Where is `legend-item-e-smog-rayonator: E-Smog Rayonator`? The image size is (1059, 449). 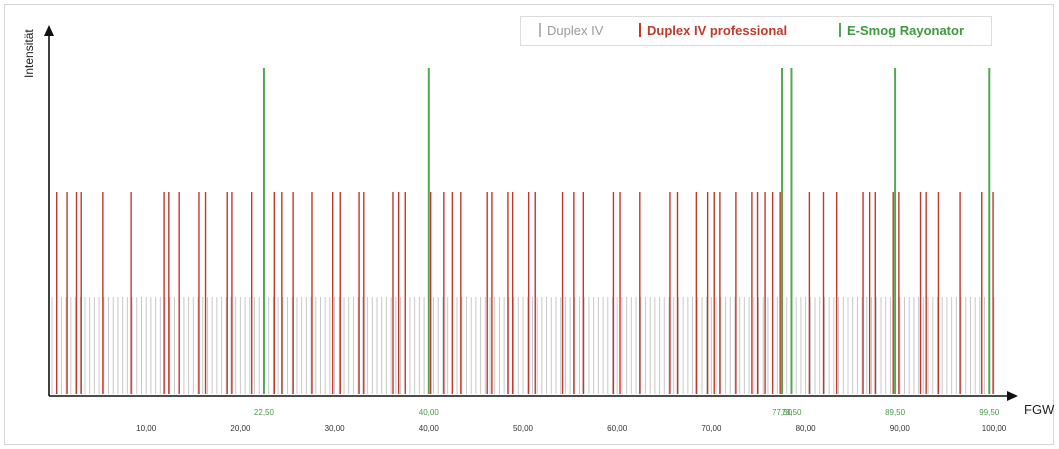
legend-item-e-smog-rayonator: E-Smog Rayonator is located at coordinates (901, 30).